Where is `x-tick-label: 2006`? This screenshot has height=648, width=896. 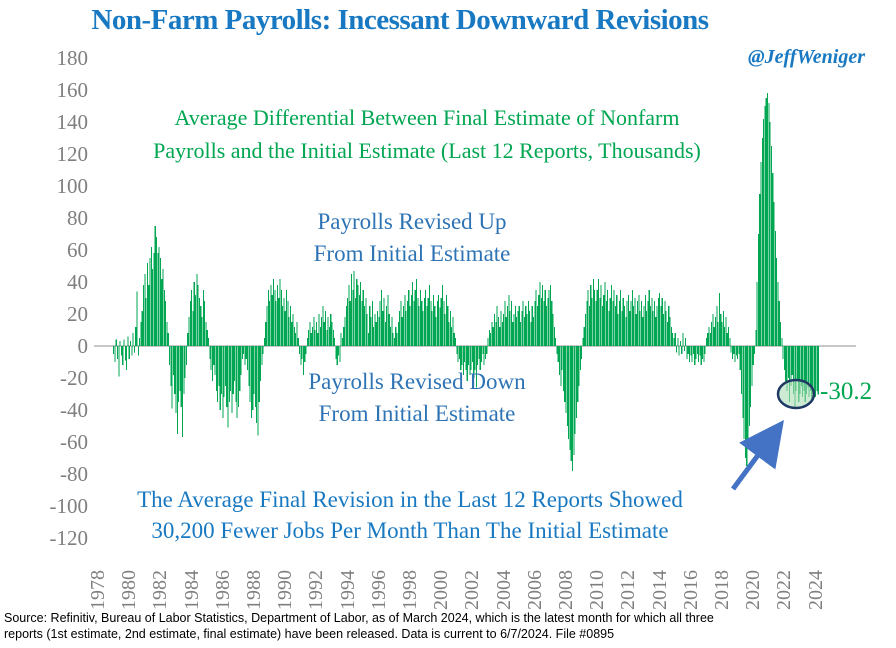
x-tick-label: 2006 is located at coordinates (534, 590).